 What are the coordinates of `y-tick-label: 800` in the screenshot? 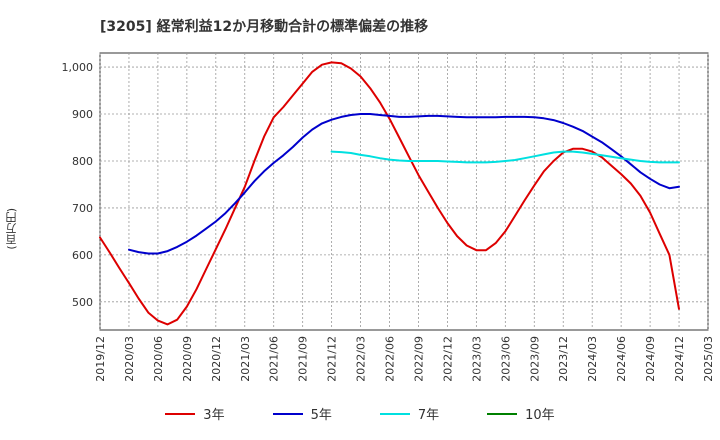 It's located at (82, 161).